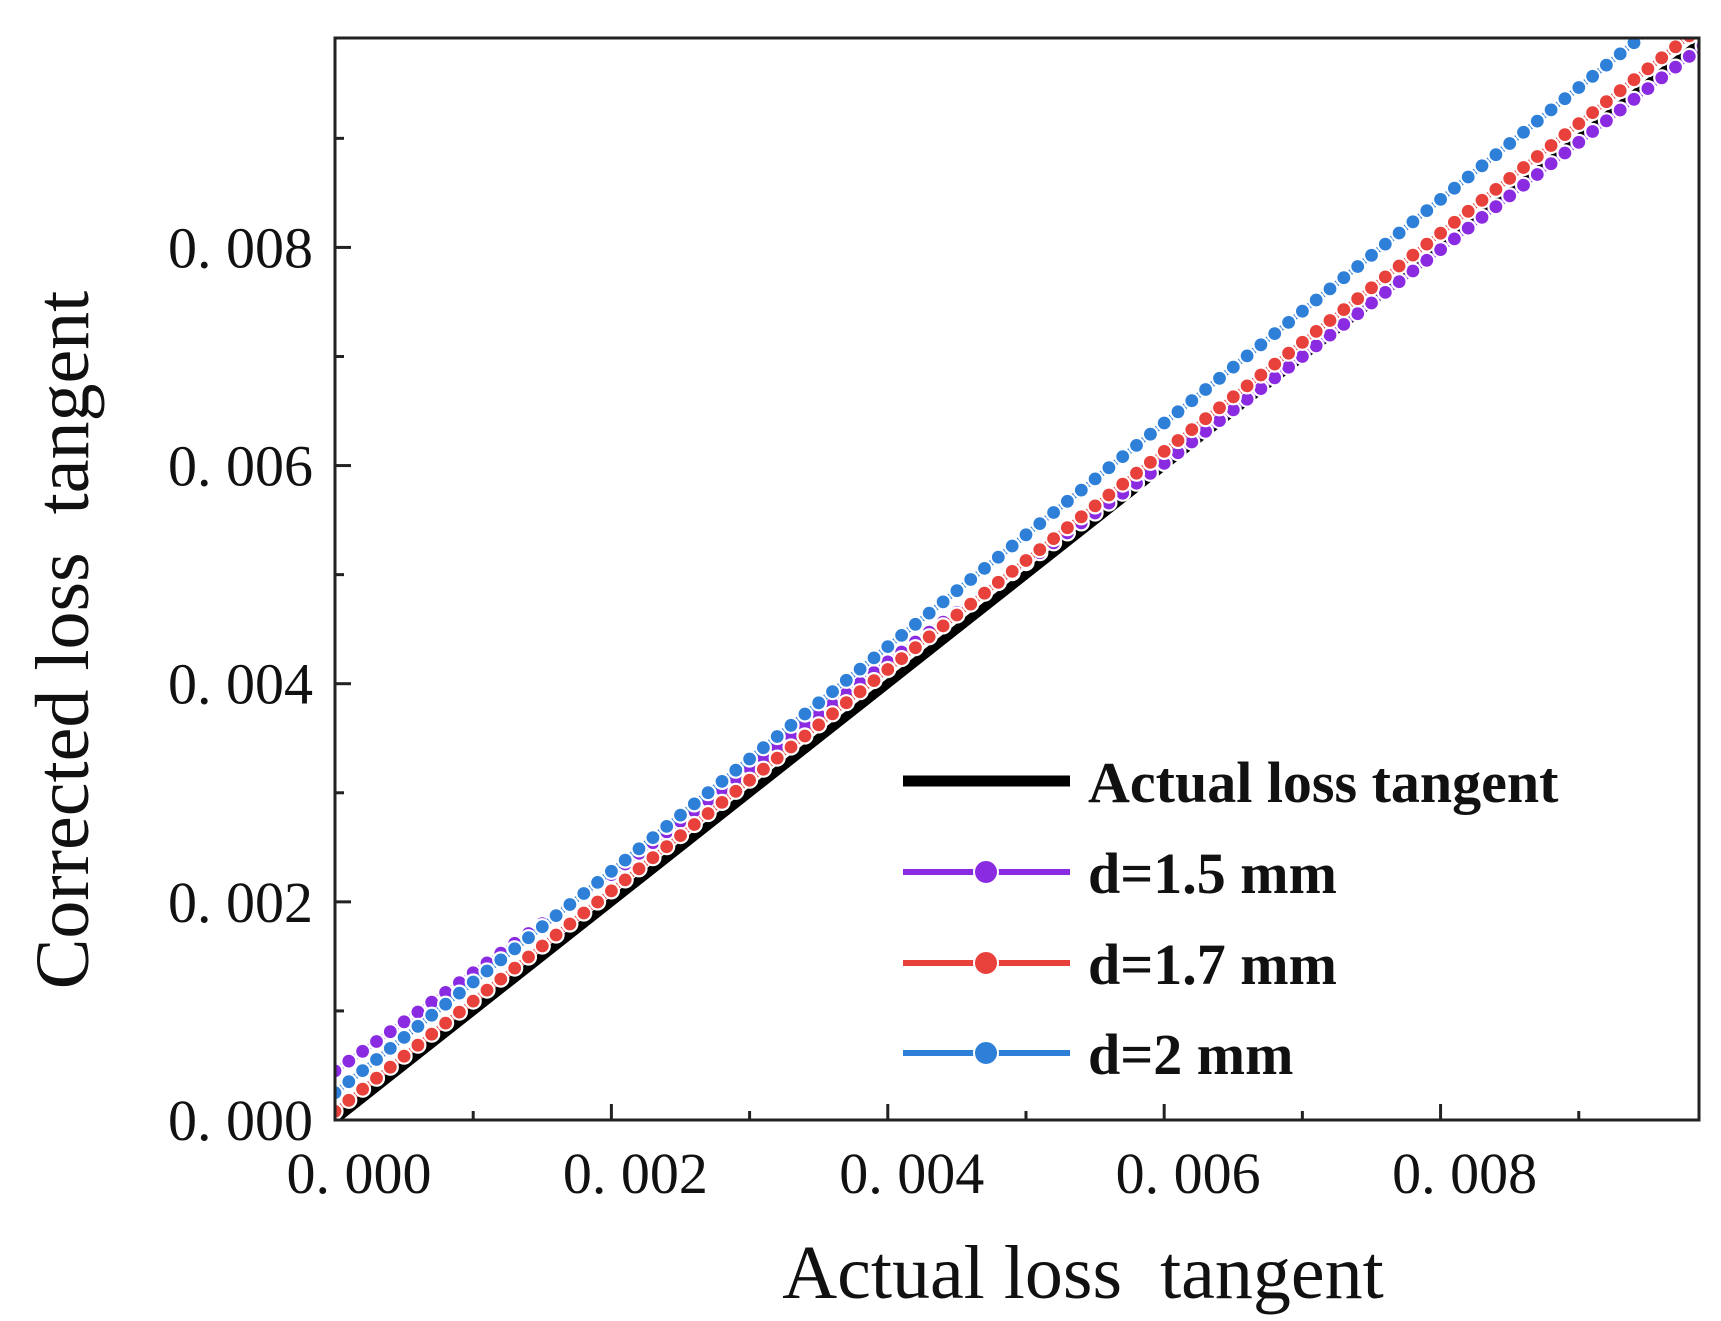 The height and width of the screenshot is (1321, 1721). Describe the element at coordinates (986, 963) in the screenshot. I see `legend-marker-d17` at that location.